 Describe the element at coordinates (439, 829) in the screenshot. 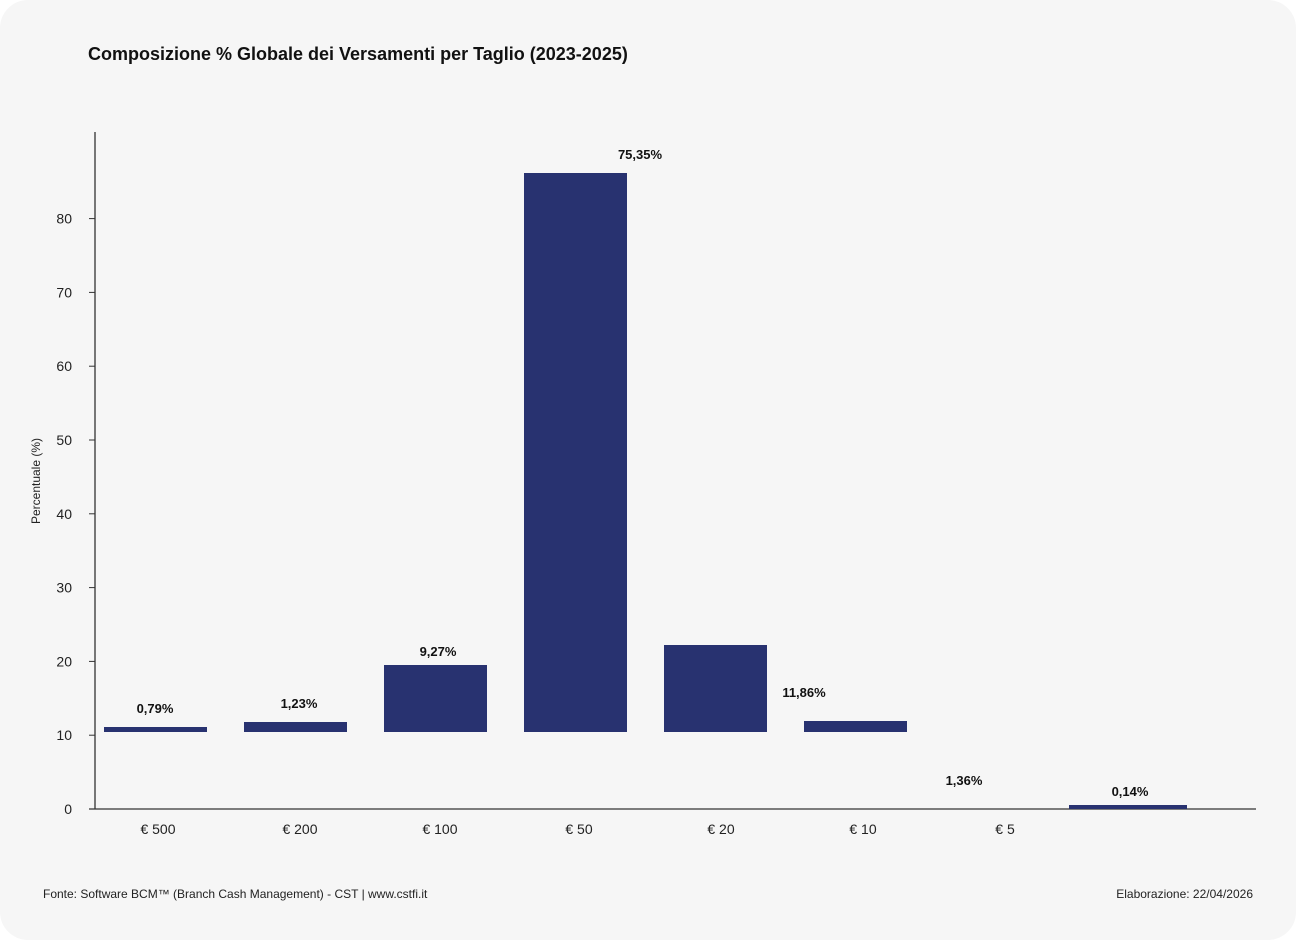

I see `x-tick-label: € 100` at that location.